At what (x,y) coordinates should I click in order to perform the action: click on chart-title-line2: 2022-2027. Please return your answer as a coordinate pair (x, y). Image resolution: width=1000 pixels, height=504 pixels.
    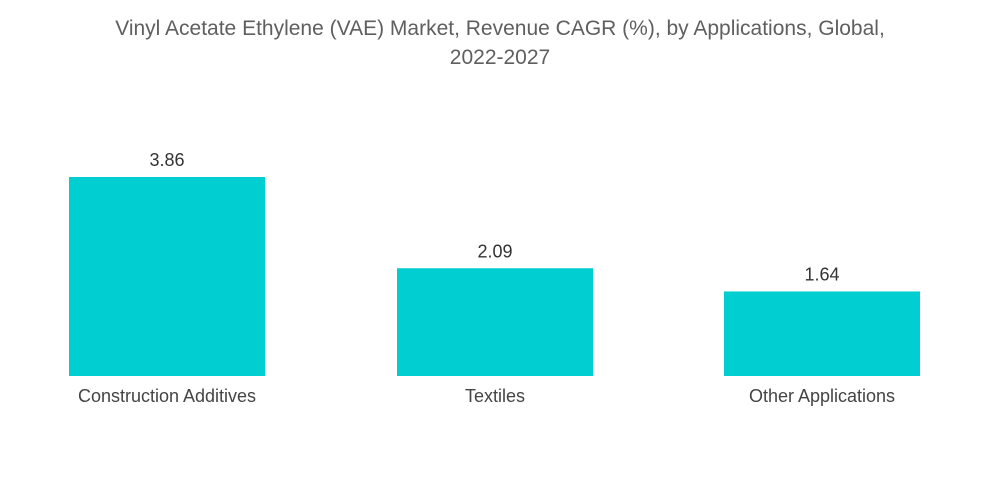
    Looking at the image, I should click on (500, 57).